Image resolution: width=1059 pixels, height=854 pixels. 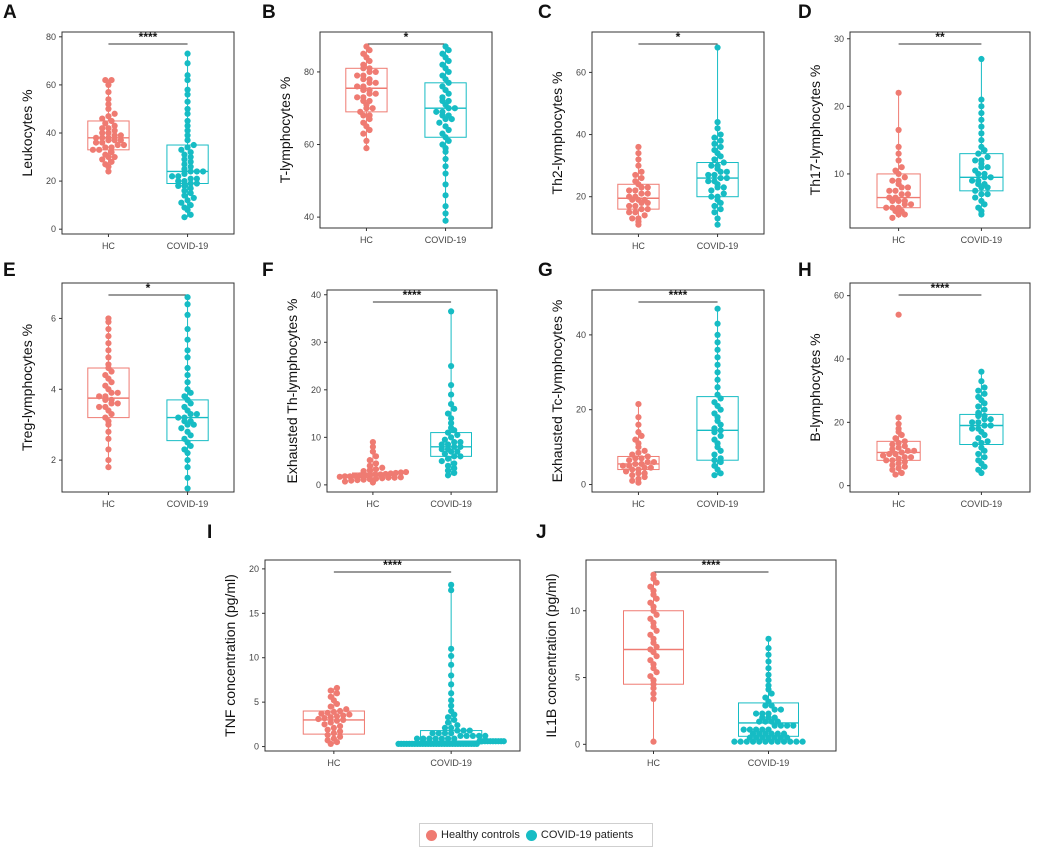 What do you see at coordinates (392, 565) in the screenshot?
I see `significance-label-i: ****` at bounding box center [392, 565].